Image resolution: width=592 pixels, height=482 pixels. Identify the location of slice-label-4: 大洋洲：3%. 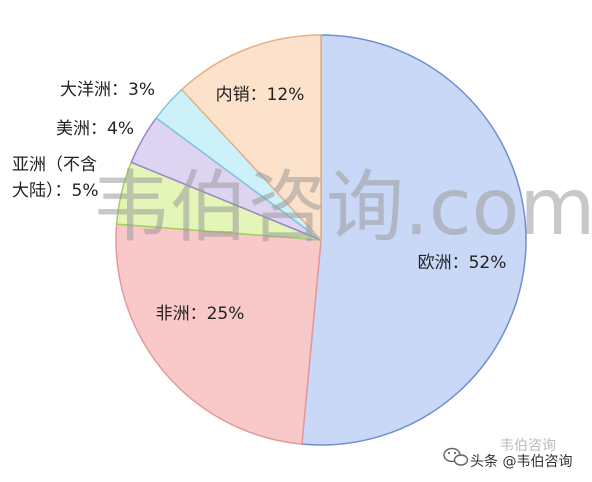
(107, 90).